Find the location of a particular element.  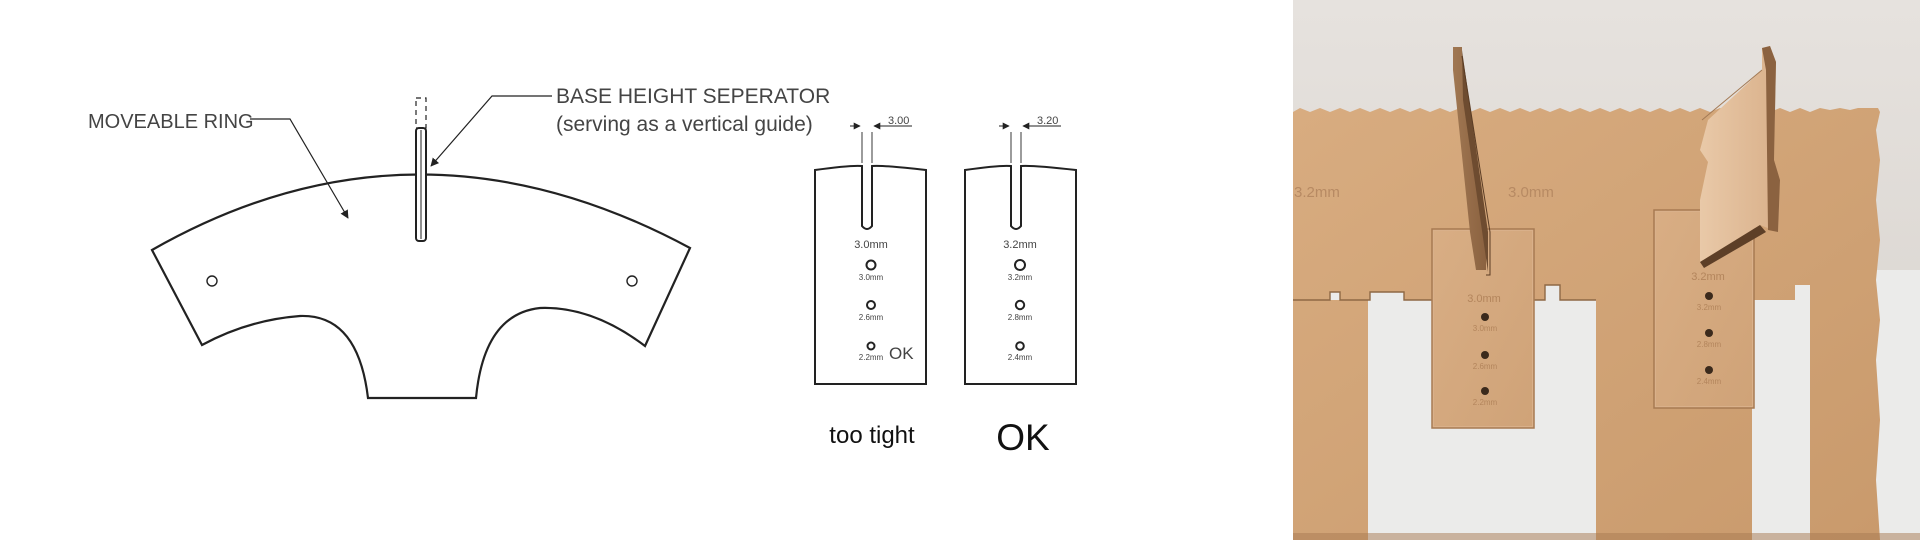

photo-right-piece-hole-1-label: 3.2mm is located at coordinates (1709, 307).